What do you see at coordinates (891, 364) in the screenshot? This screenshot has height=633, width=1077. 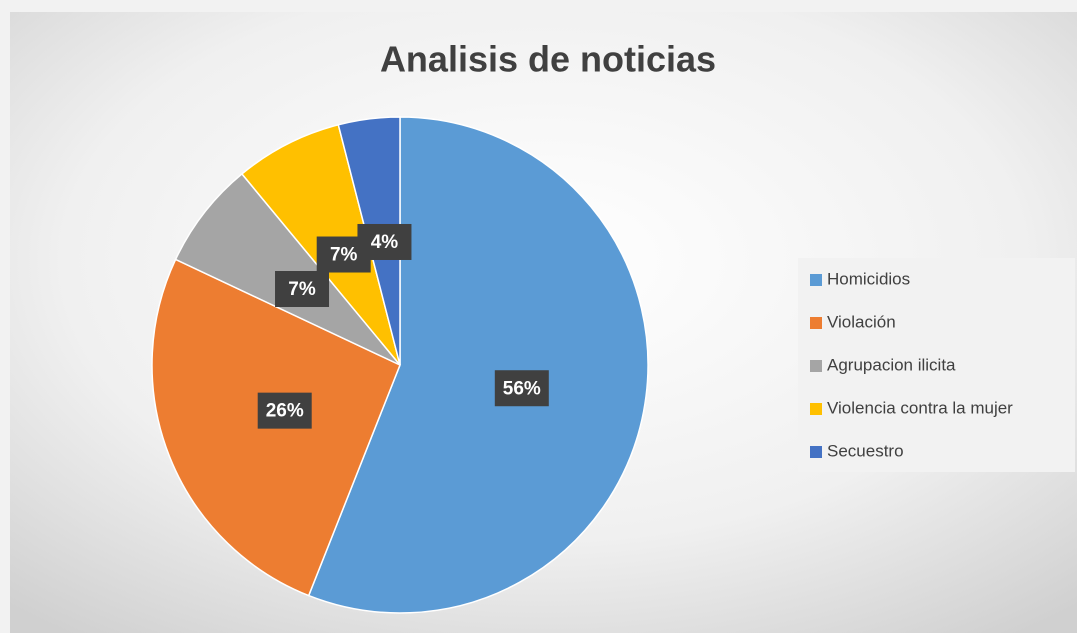 I see `legend-label: Agrupacion ilicita` at bounding box center [891, 364].